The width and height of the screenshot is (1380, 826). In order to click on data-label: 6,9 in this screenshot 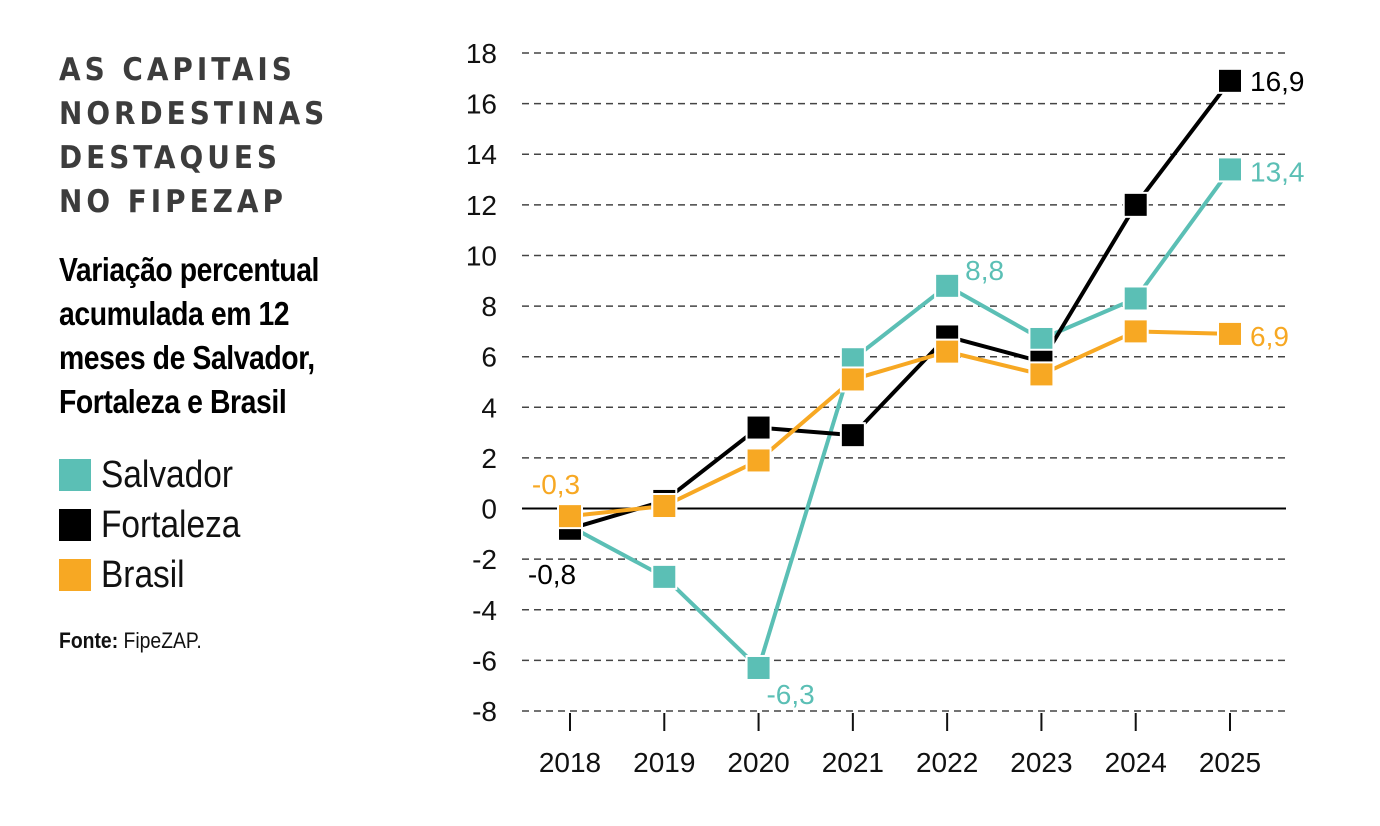, I will do `click(1269, 336)`.